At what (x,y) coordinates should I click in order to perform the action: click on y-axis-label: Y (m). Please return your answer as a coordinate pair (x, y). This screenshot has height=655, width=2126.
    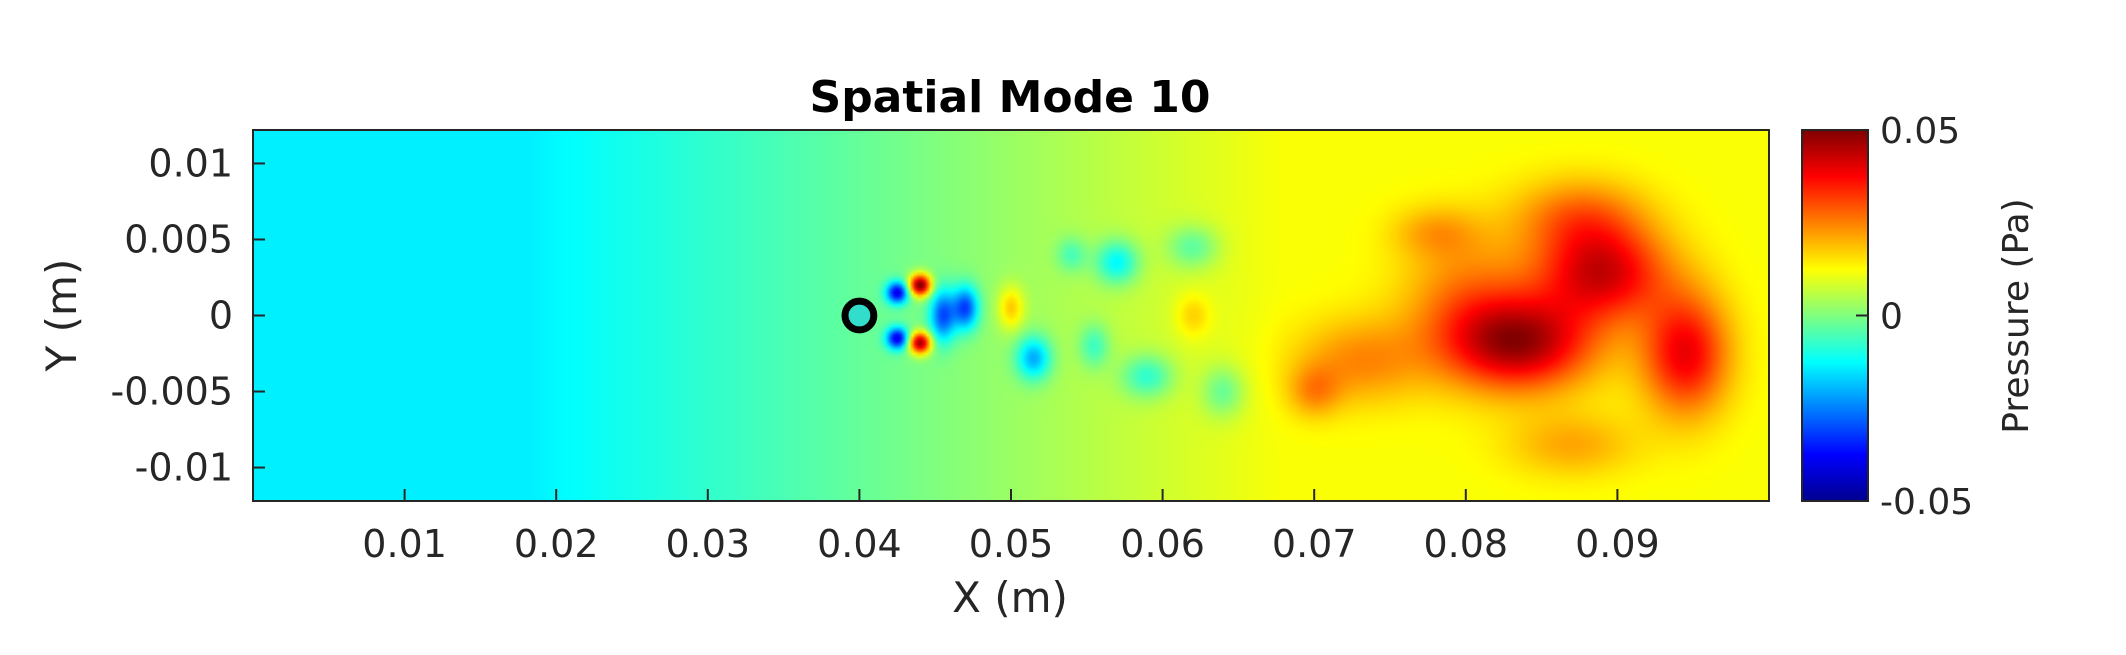
    Looking at the image, I should click on (61, 316).